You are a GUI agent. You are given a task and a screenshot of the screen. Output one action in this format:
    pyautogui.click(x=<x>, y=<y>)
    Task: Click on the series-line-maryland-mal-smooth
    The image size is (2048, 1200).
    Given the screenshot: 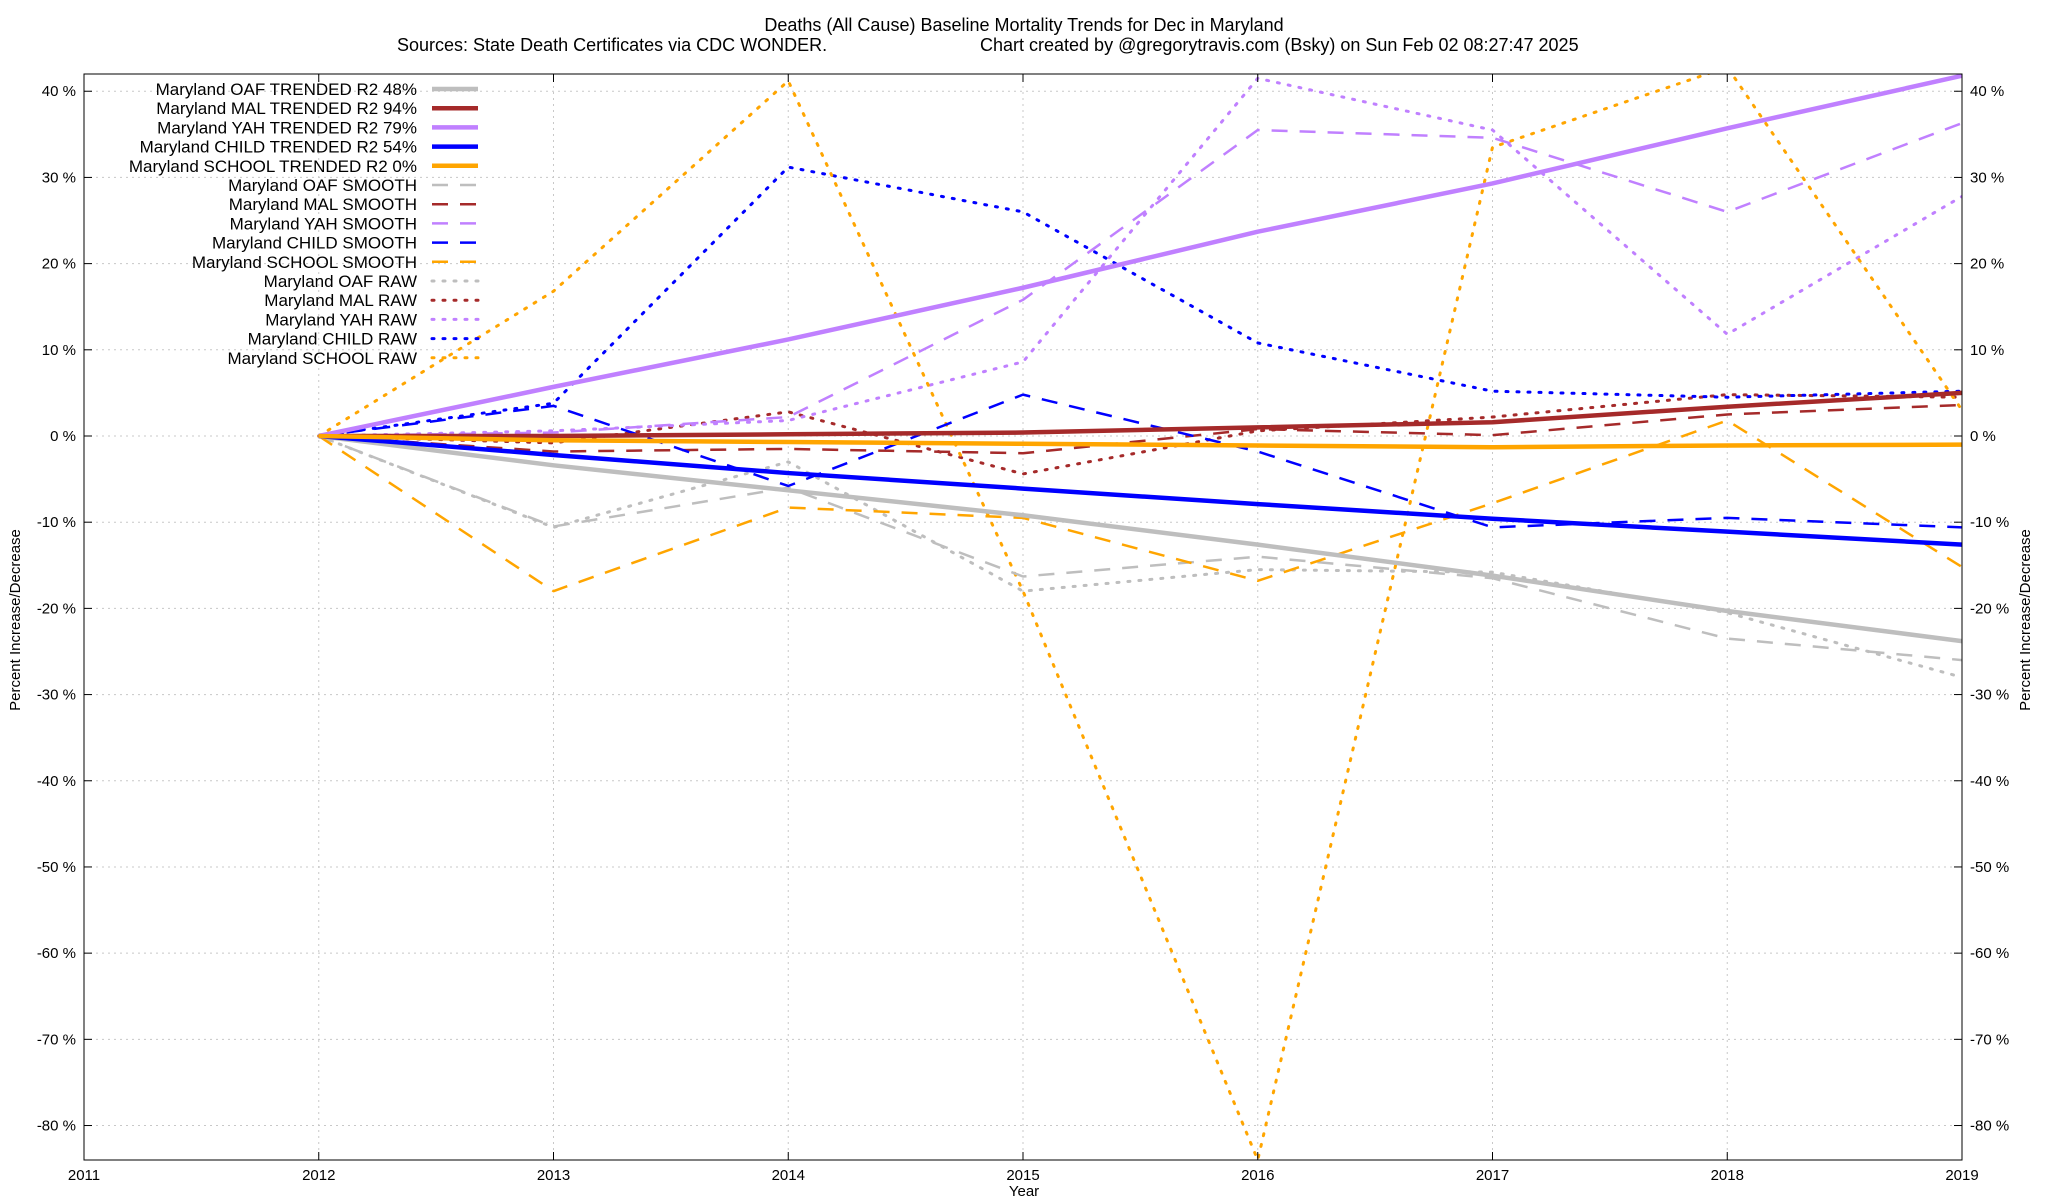 What is the action you would take?
    pyautogui.click(x=1140, y=429)
    